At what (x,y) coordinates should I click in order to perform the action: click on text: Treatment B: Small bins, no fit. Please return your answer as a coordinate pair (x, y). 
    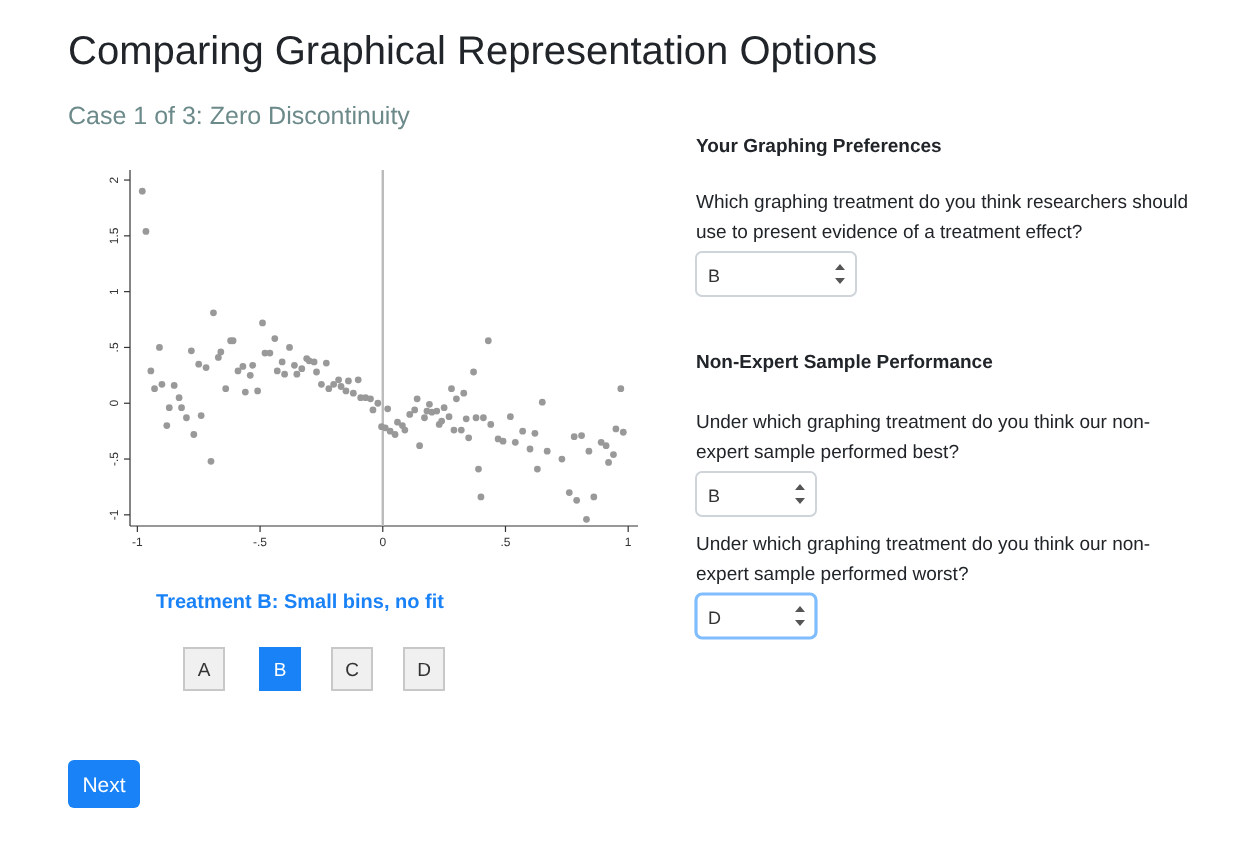
    Looking at the image, I should click on (301, 603).